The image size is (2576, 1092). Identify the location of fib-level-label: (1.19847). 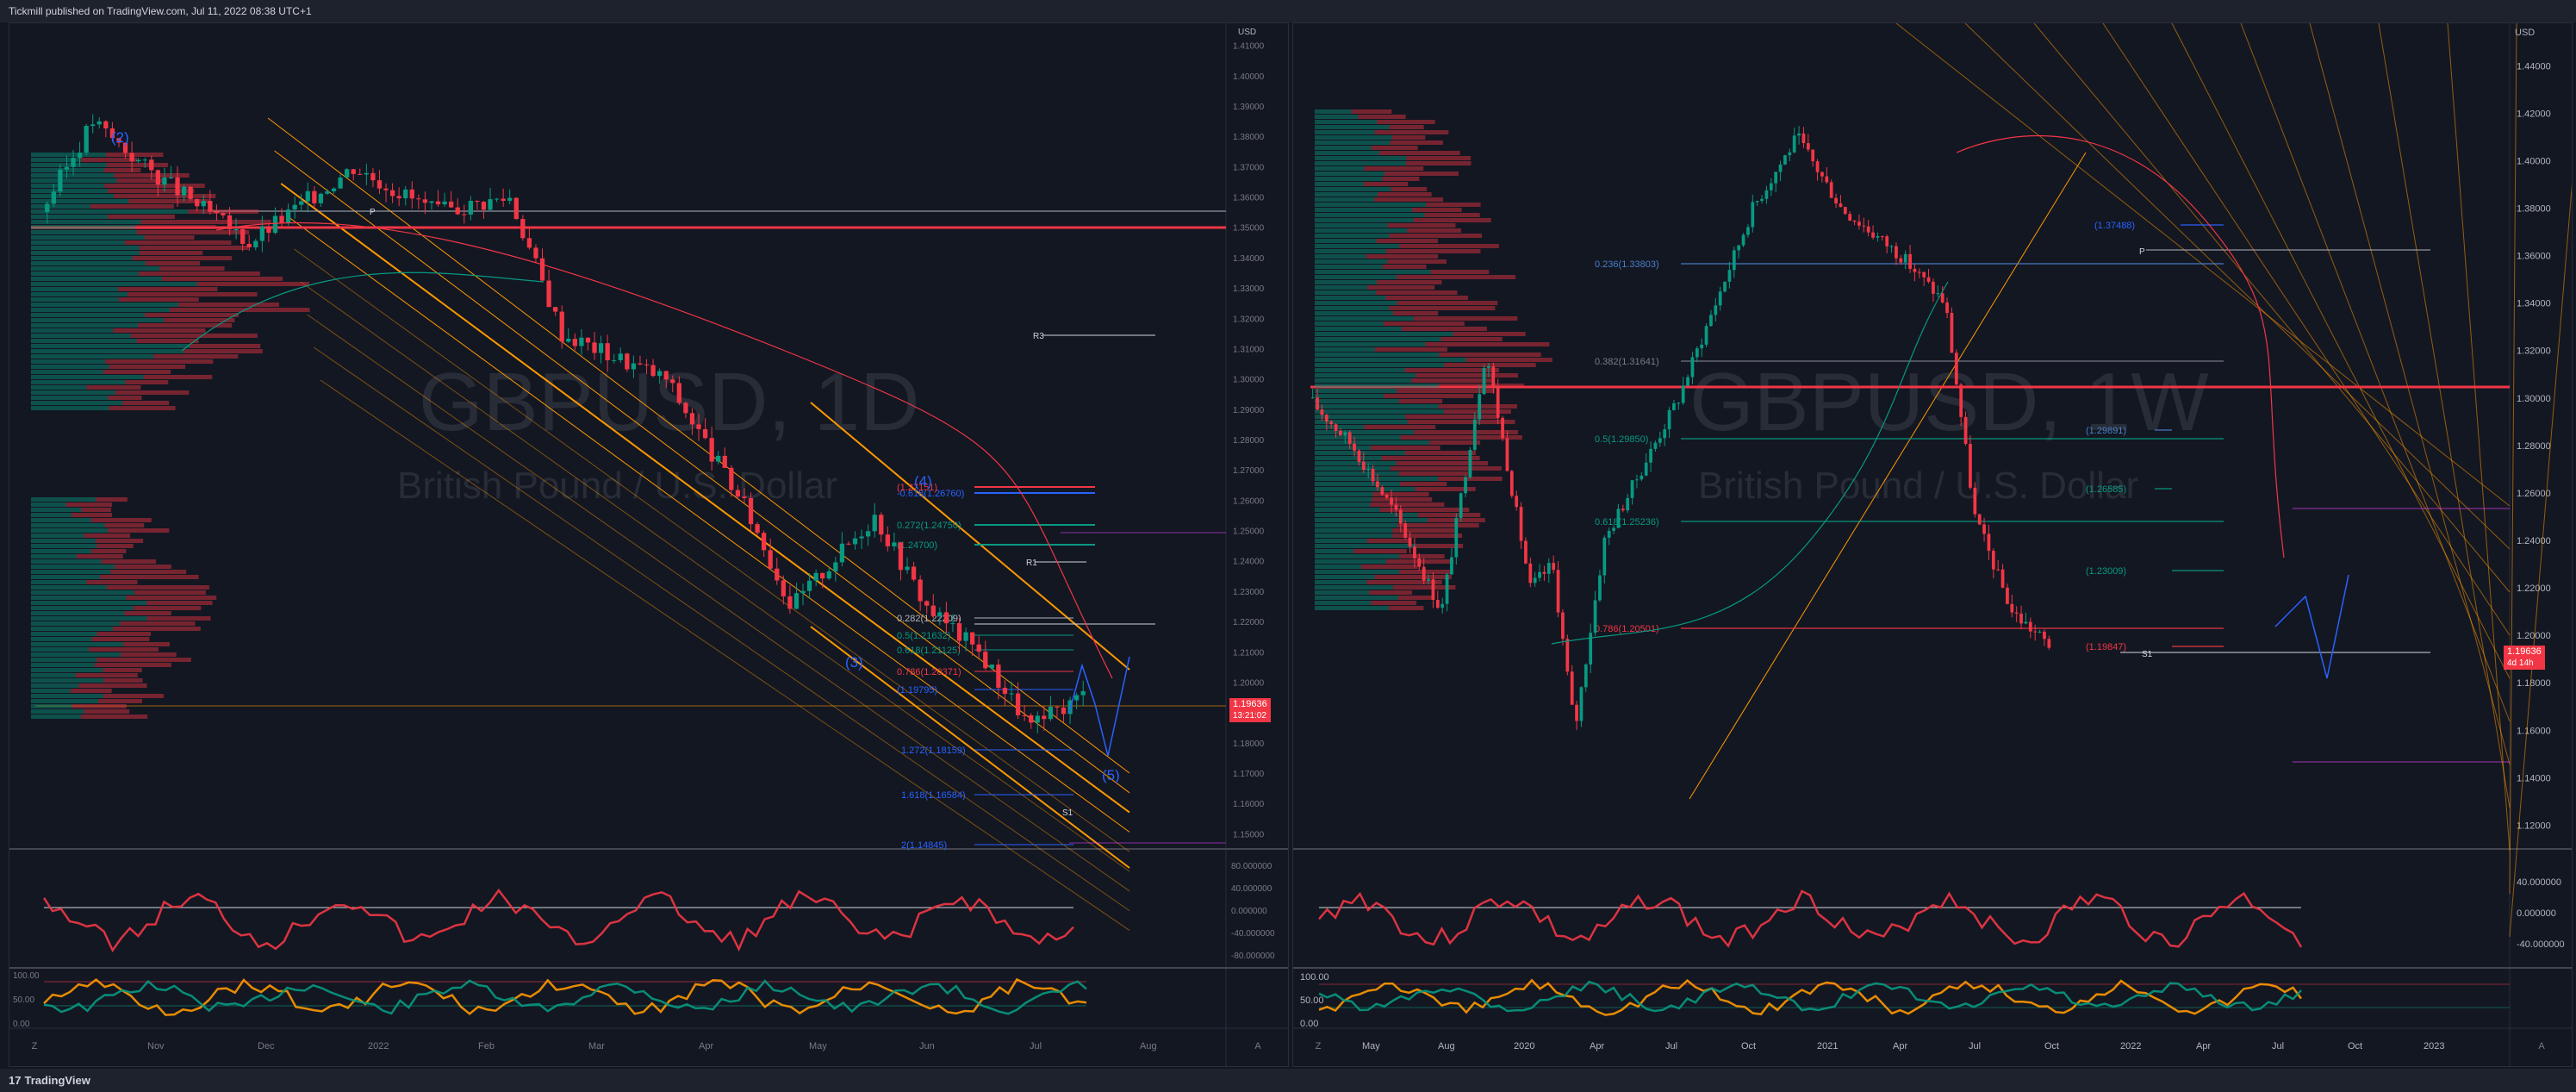
(2106, 647).